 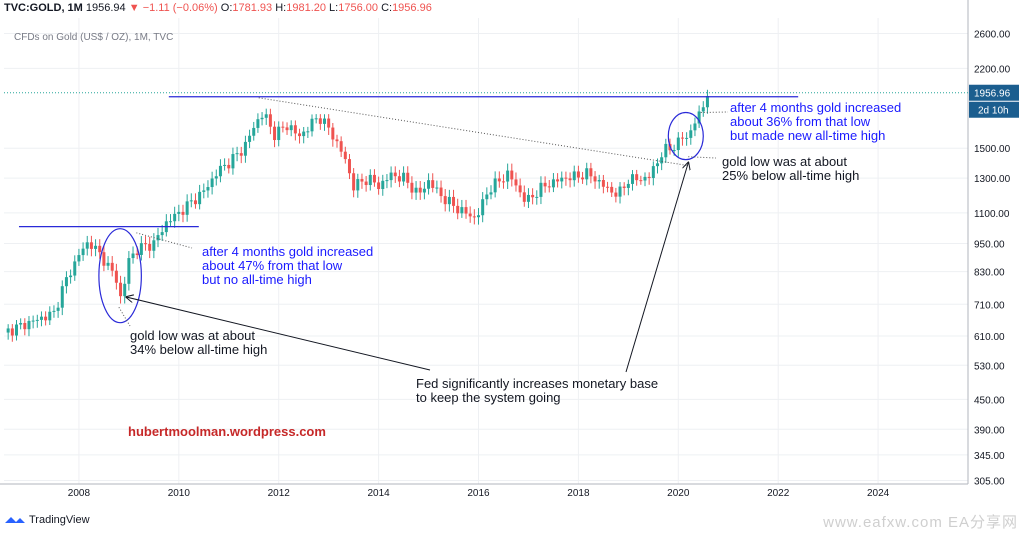 I want to click on annotation-2020-recovery: after 4 months gold increased, so click(x=815, y=107).